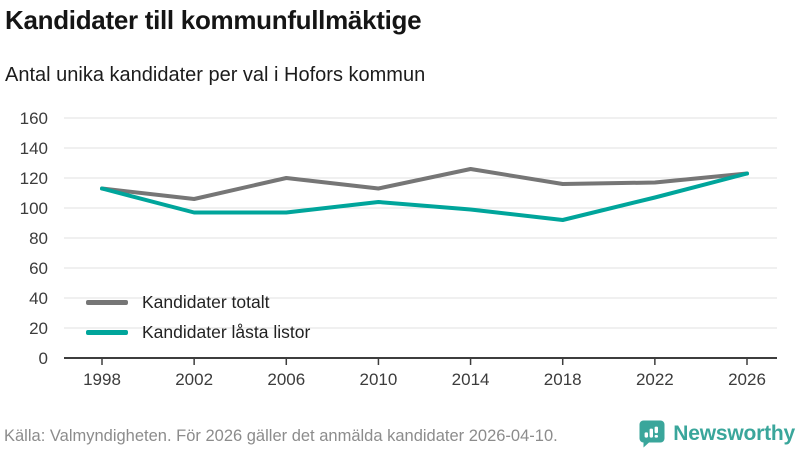 This screenshot has width=800, height=450. What do you see at coordinates (424, 184) in the screenshot?
I see `series-line-total` at bounding box center [424, 184].